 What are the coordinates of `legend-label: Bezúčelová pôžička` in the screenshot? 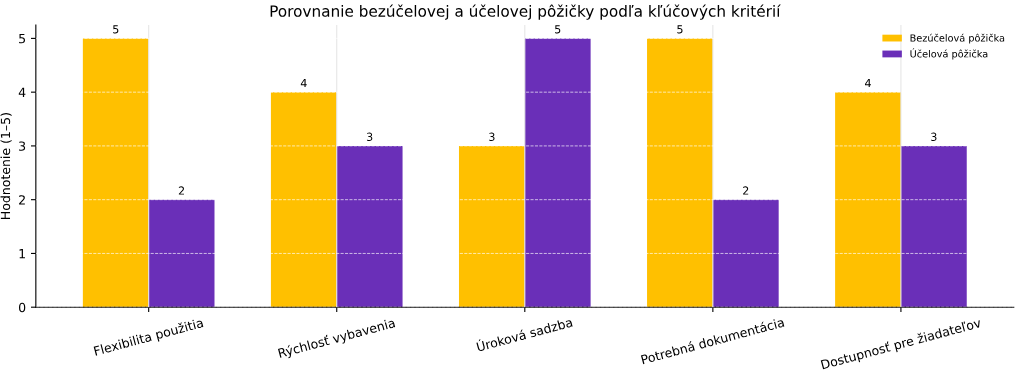 It's located at (957, 38).